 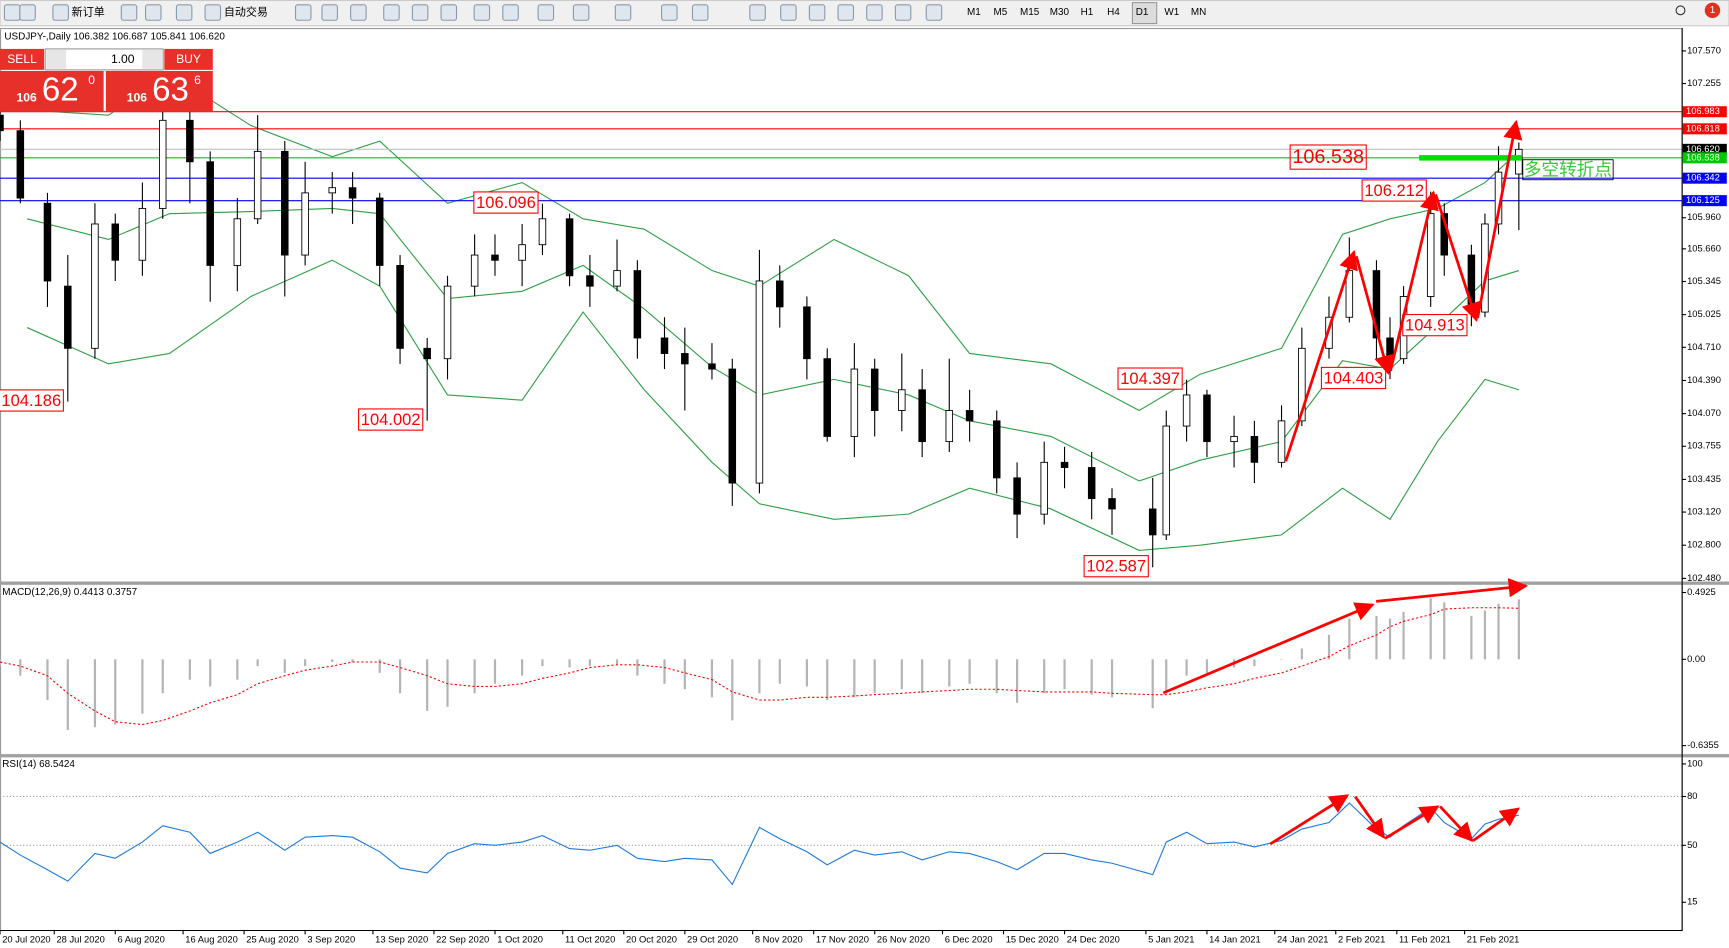 I want to click on notification-count: 1, so click(x=1713, y=10).